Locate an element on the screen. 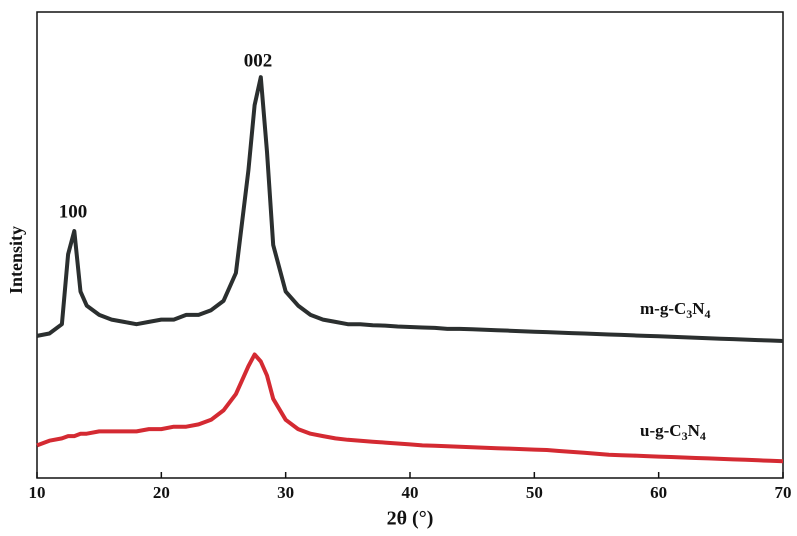 Image resolution: width=797 pixels, height=536 pixels. x-axis-label: 2θ (°) is located at coordinates (410, 519).